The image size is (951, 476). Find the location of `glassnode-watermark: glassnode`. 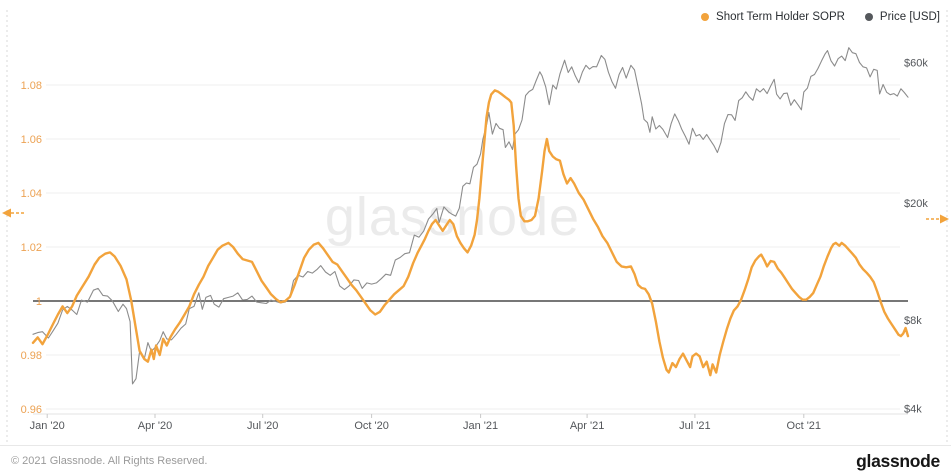

glassnode-watermark: glassnode is located at coordinates (452, 217).